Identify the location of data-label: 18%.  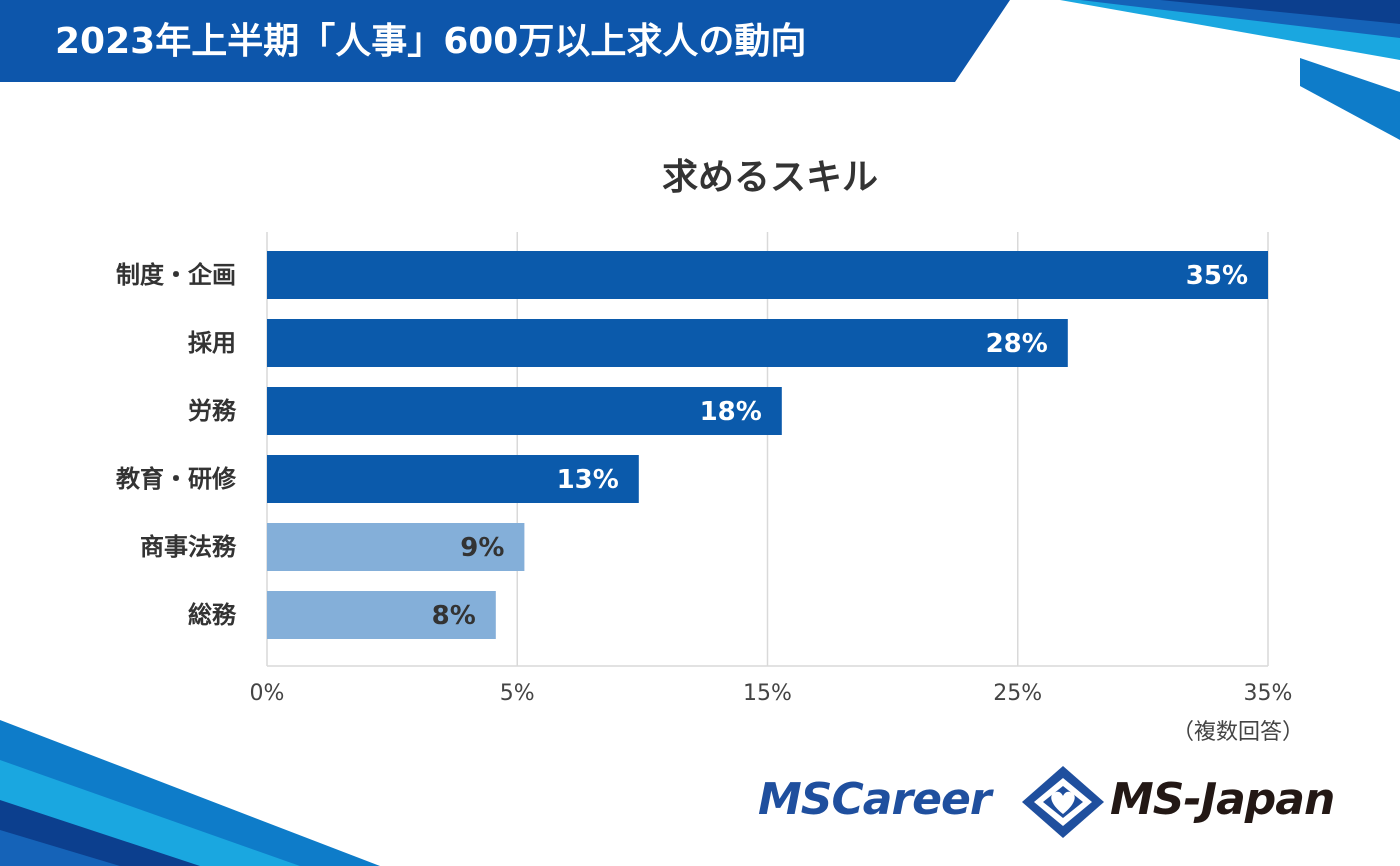
(731, 412).